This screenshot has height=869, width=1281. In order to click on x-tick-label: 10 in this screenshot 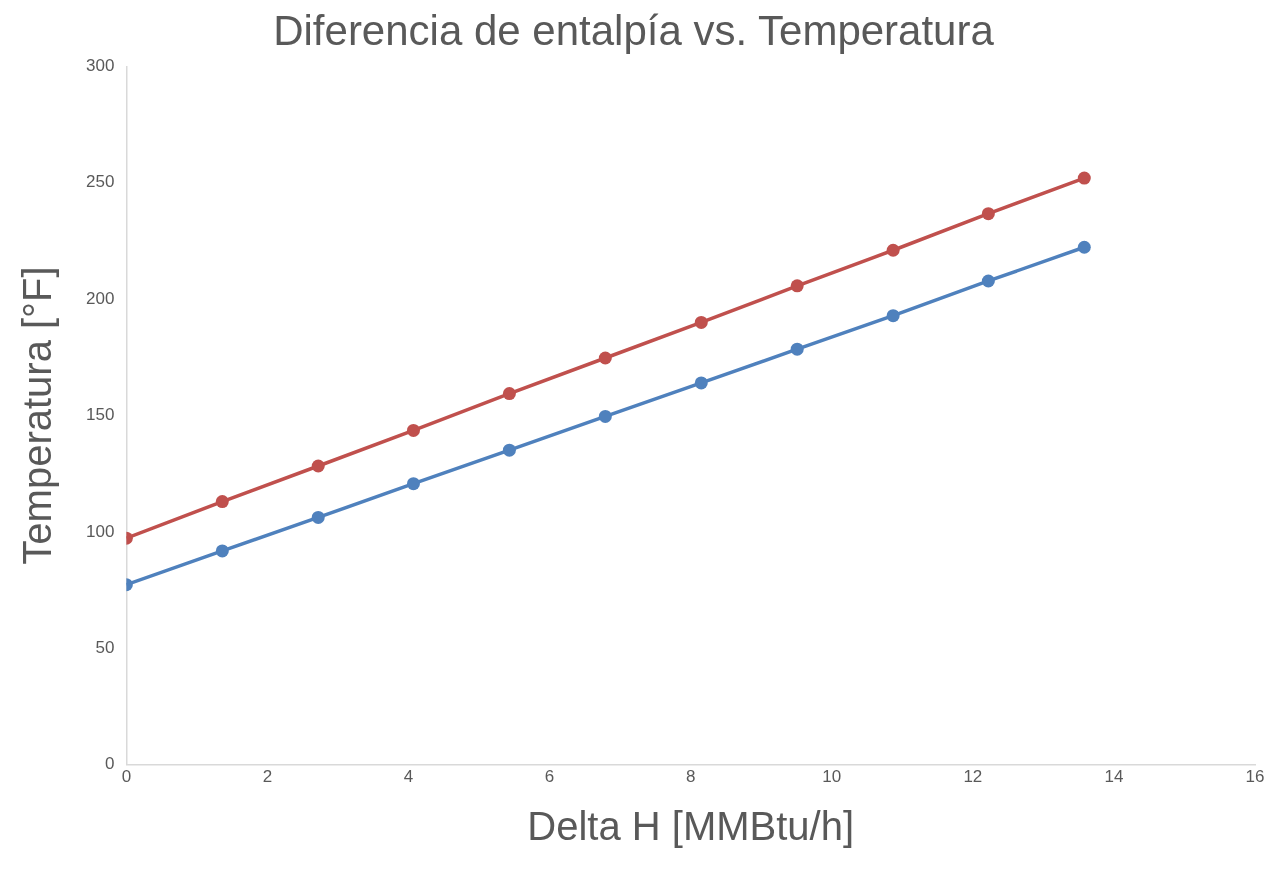, I will do `click(832, 777)`.